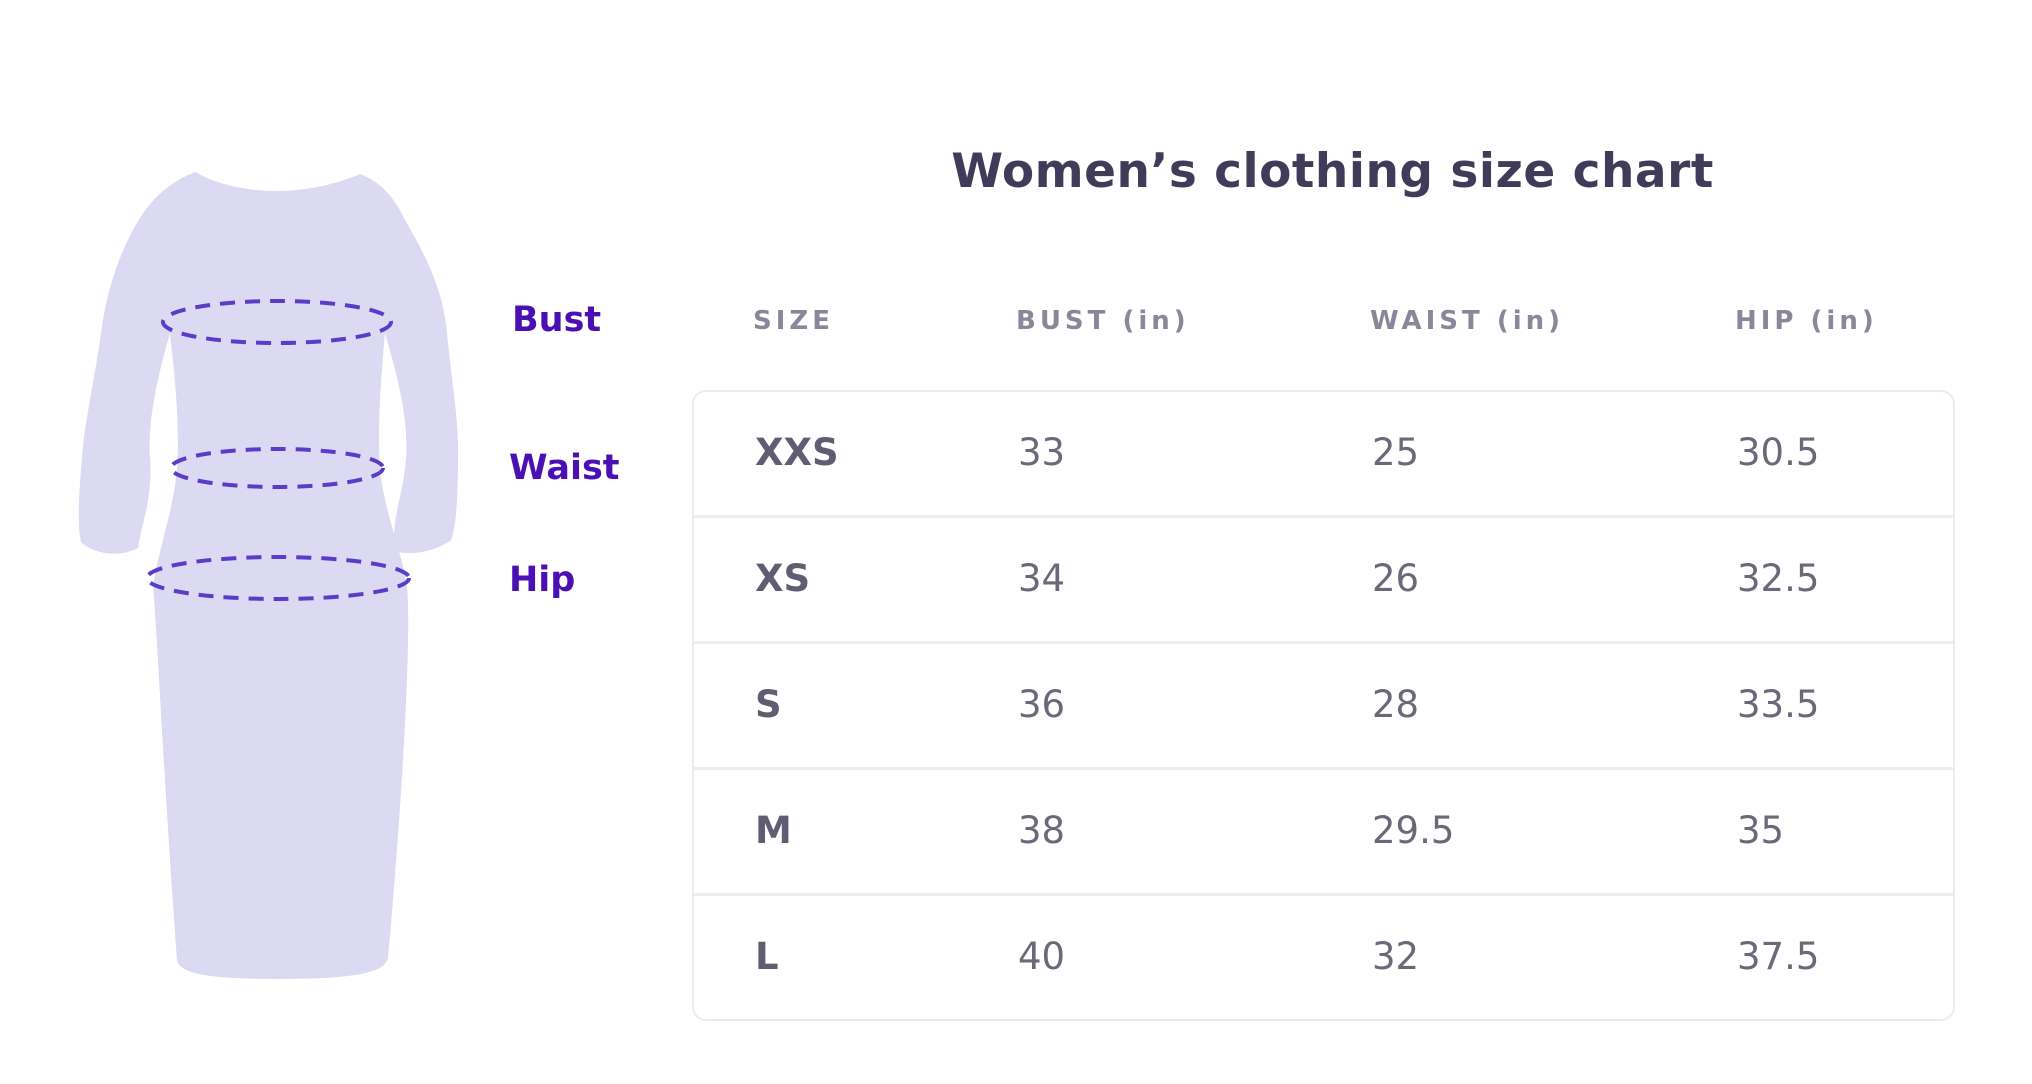 This screenshot has height=1084, width=2032. Describe the element at coordinates (1467, 321) in the screenshot. I see `column-header-waist: WAIST (in)` at that location.